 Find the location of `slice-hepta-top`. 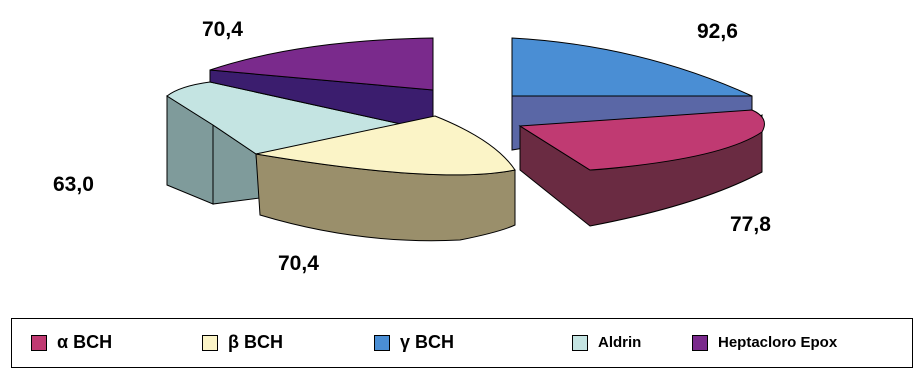

slice-hepta-top is located at coordinates (321, 64).